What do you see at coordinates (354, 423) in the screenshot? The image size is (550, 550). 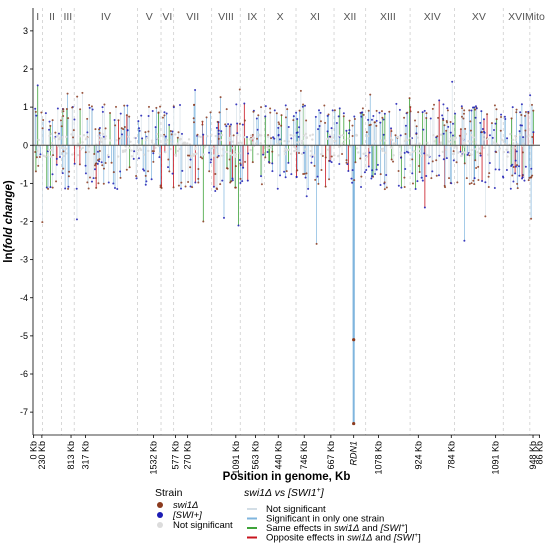 I see `rdn1-point` at bounding box center [354, 423].